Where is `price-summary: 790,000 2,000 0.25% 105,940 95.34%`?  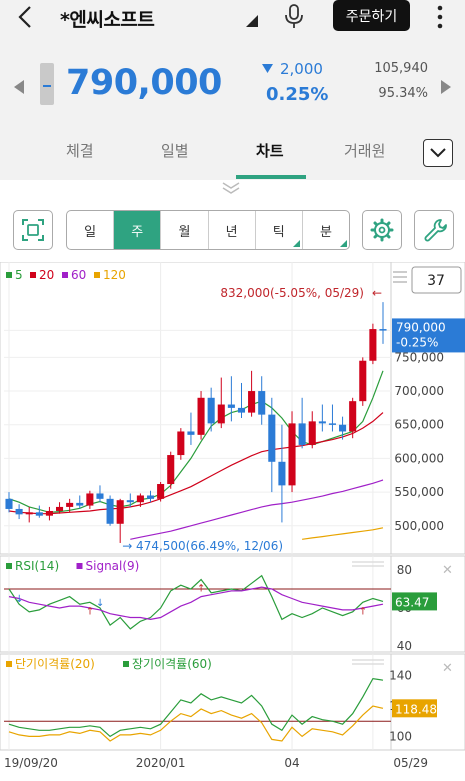 price-summary: 790,000 2,000 0.25% 105,940 95.34% is located at coordinates (232, 84).